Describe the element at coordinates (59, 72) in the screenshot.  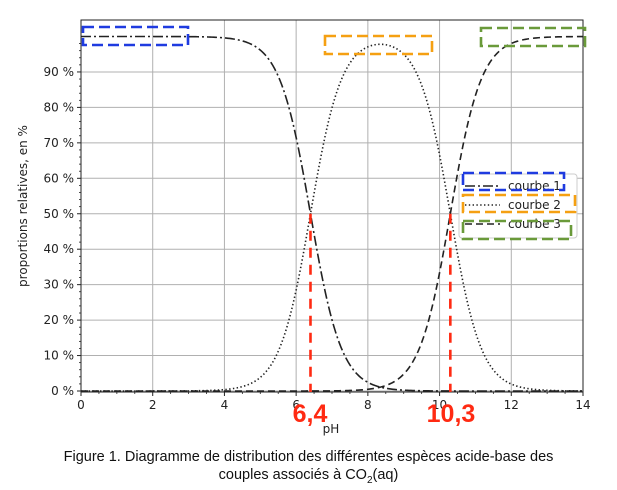
I see `y-tick-label: 90 %` at that location.